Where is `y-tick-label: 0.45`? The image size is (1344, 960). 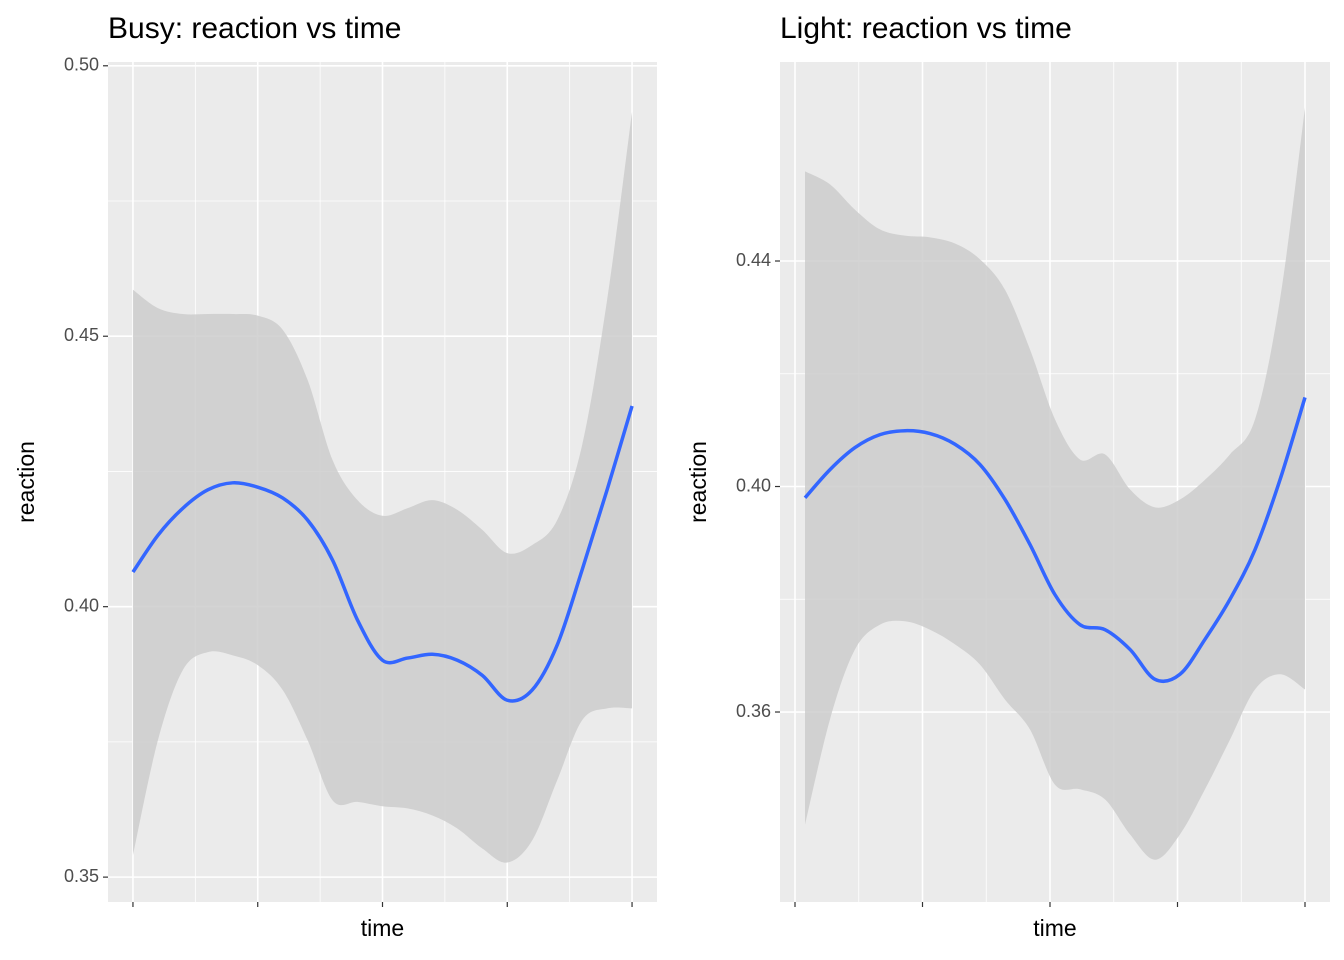
y-tick-label: 0.45 is located at coordinates (81, 335).